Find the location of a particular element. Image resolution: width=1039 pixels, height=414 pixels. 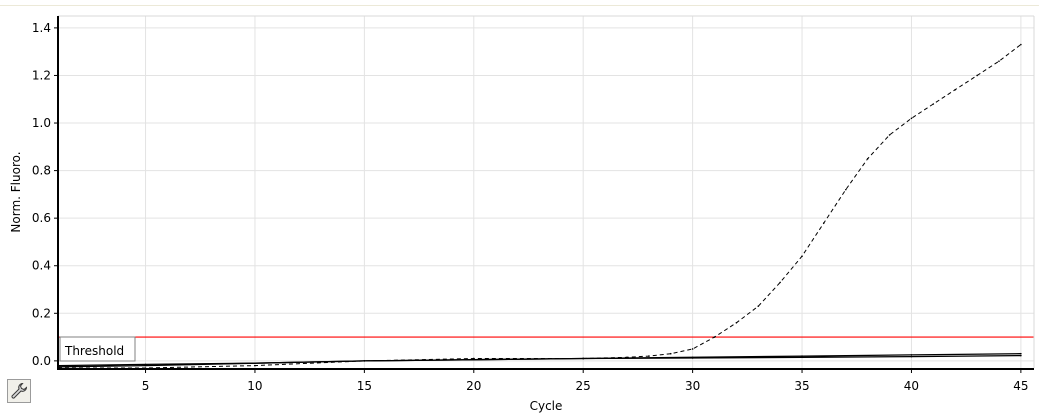

y-axis-title: Norm. Fluoro. is located at coordinates (16, 191).